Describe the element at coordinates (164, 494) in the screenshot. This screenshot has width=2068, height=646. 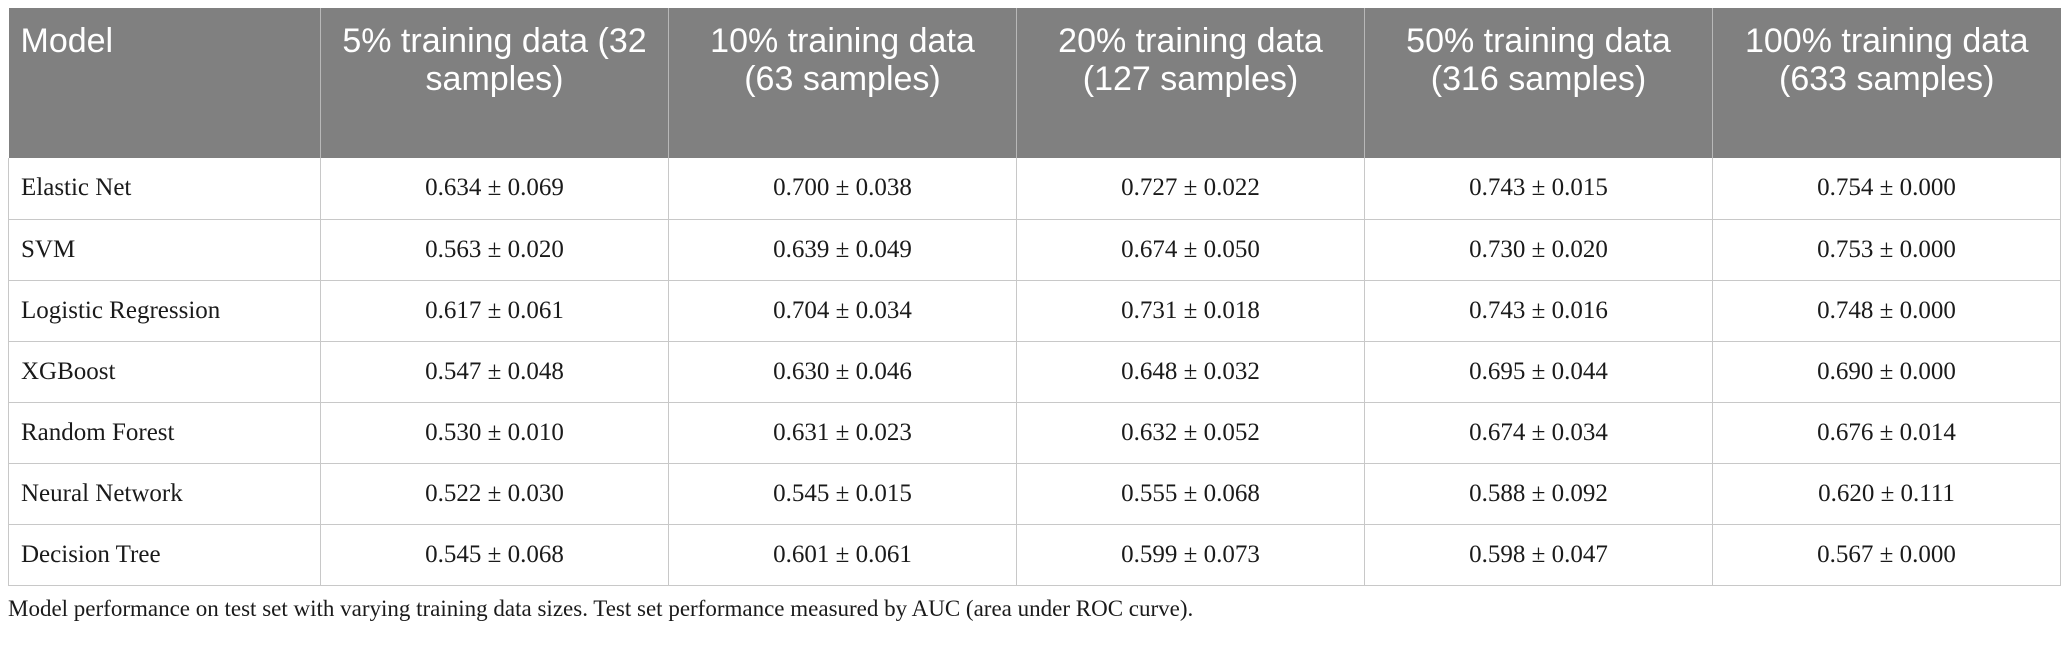
I see `model-name-cell: Neural Network` at that location.